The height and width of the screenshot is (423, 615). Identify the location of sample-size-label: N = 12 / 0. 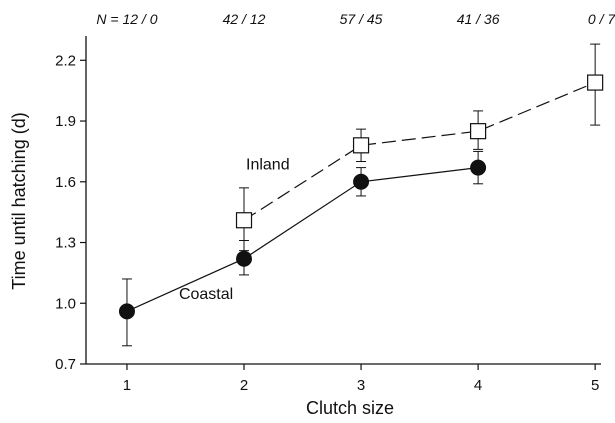
(126, 19).